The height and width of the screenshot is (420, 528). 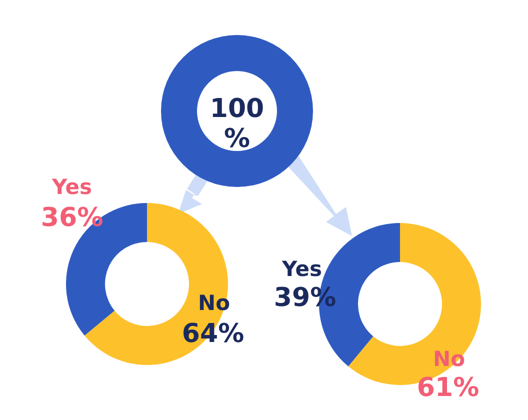 I want to click on data-label: 36%, so click(x=72, y=218).